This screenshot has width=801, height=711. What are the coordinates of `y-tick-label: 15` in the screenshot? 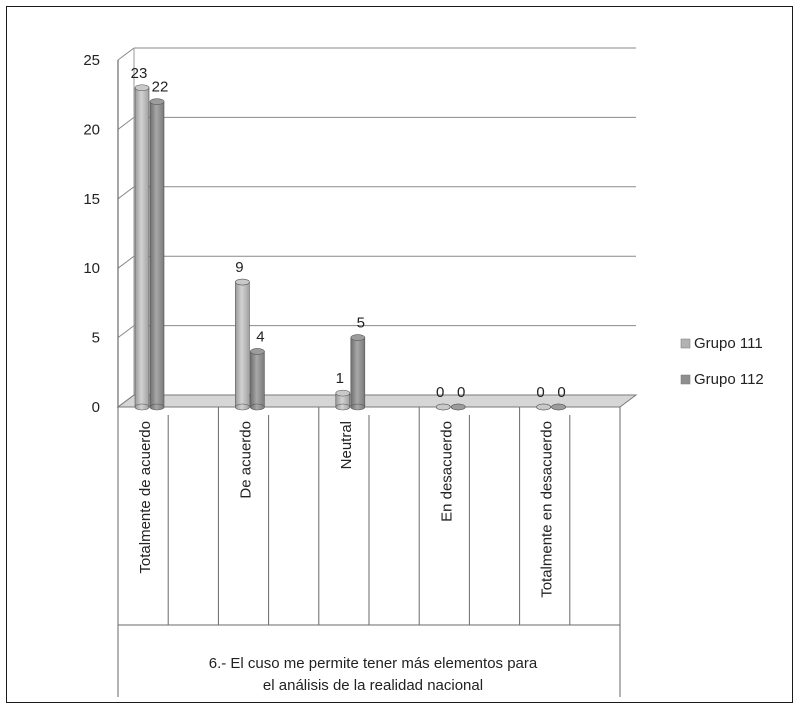 It's located at (91, 199).